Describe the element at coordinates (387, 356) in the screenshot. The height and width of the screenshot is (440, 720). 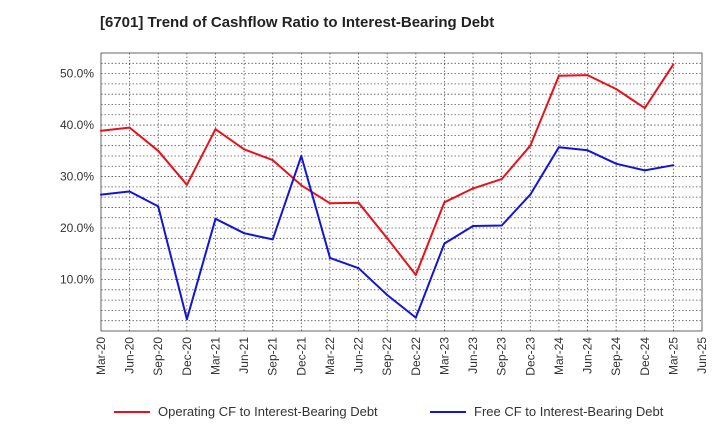
I see `x-tick-label: Sep-22` at that location.